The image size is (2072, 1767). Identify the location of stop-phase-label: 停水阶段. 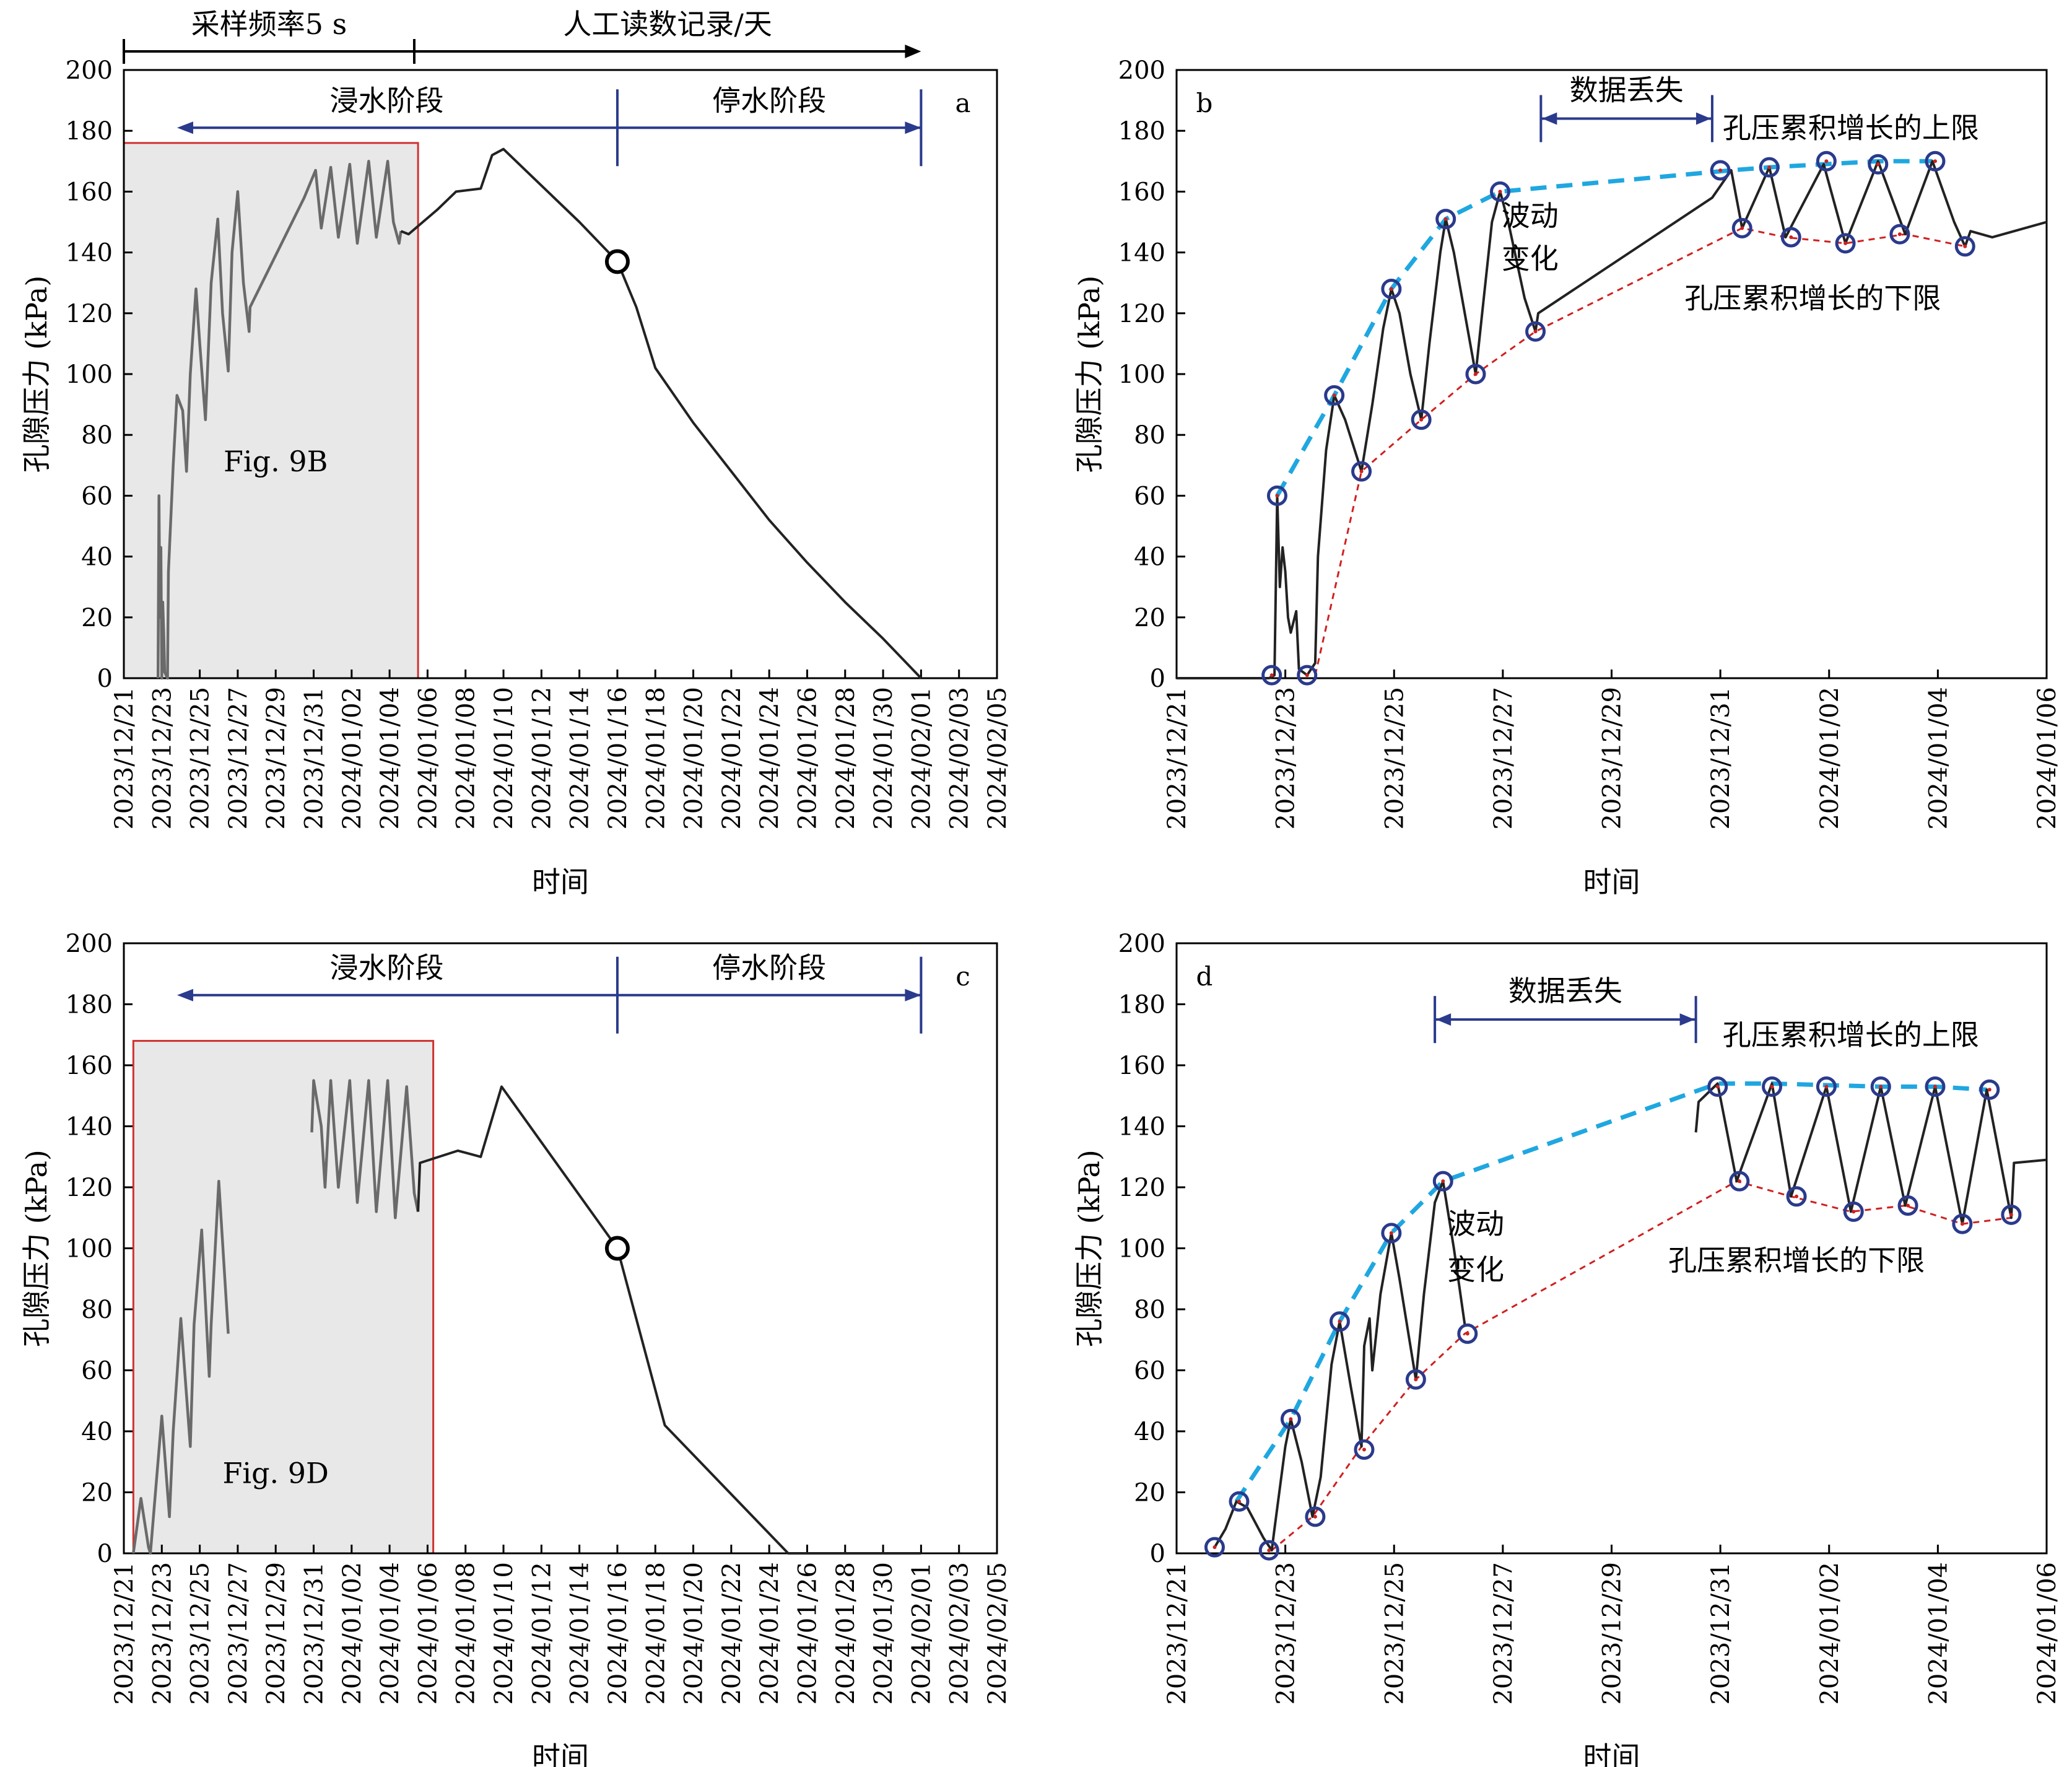
(769, 100).